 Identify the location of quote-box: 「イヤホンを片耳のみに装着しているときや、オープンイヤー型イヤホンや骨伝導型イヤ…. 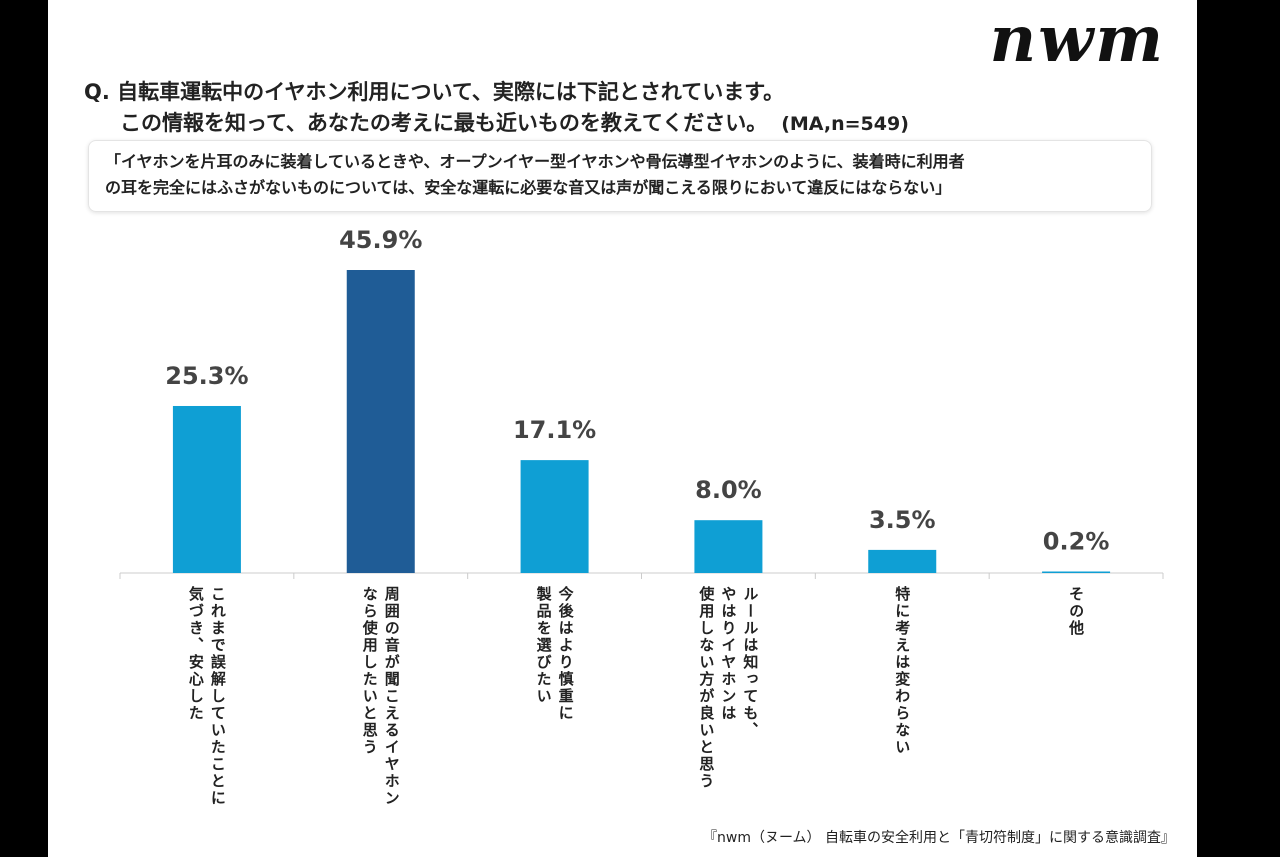
(620, 176).